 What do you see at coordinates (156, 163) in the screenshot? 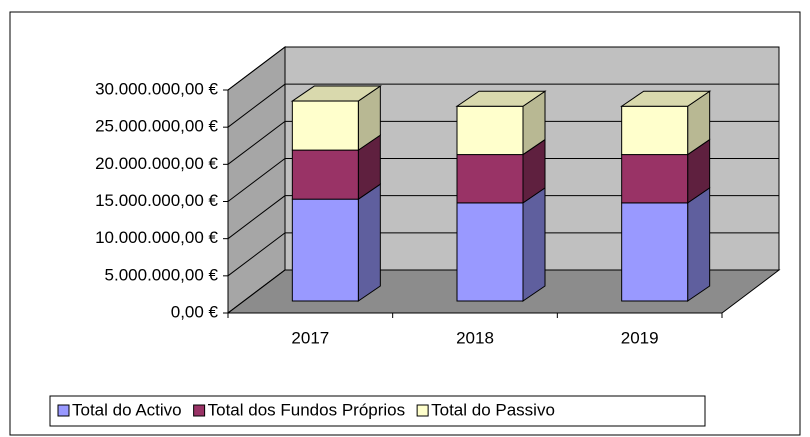
I see `y-tick-label: 20.000.000,00 €` at bounding box center [156, 163].